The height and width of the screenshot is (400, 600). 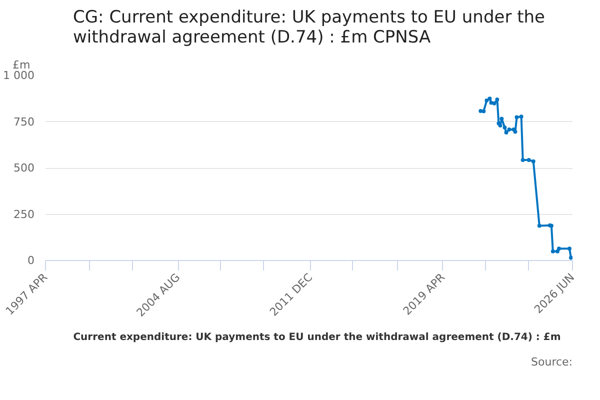 What do you see at coordinates (24, 214) in the screenshot?
I see `y-tick-label: 250` at bounding box center [24, 214].